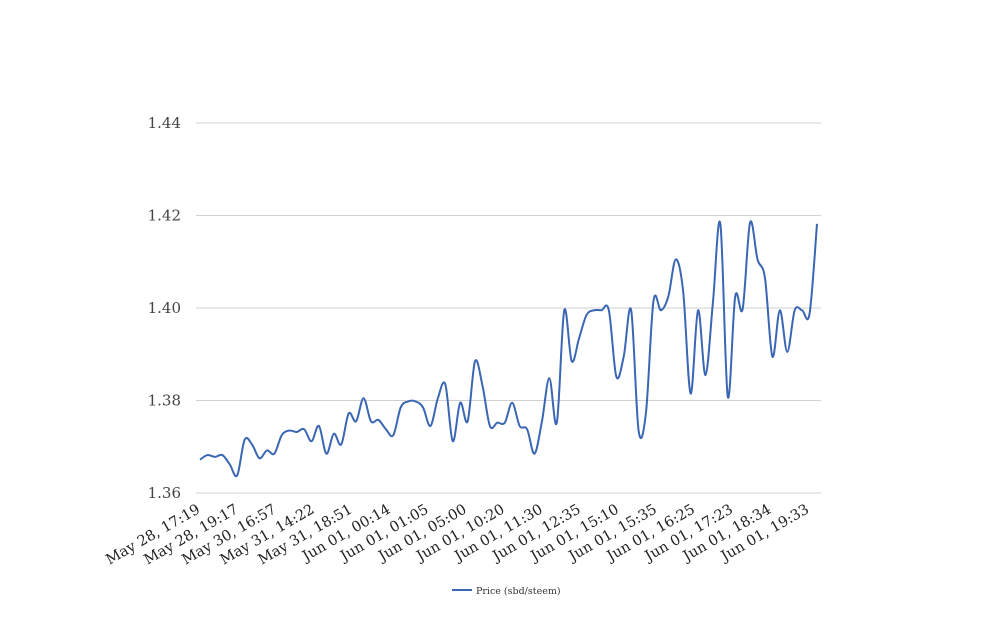 The height and width of the screenshot is (621, 1008). What do you see at coordinates (164, 493) in the screenshot?
I see `y-tick-label: 1.36` at bounding box center [164, 493].